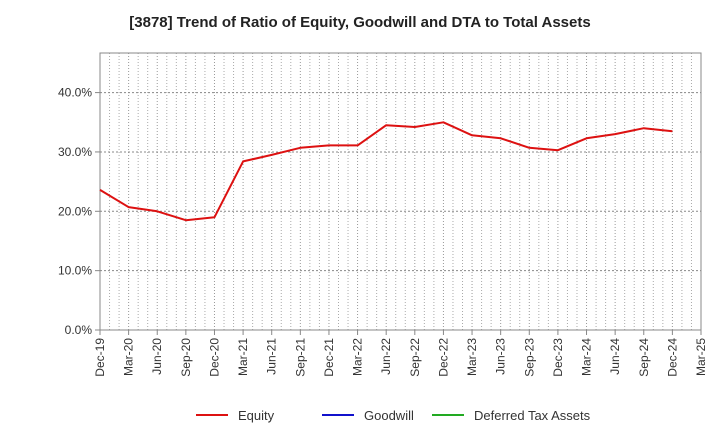  What do you see at coordinates (100, 357) in the screenshot?
I see `x-tick-label: Dec-19` at bounding box center [100, 357].